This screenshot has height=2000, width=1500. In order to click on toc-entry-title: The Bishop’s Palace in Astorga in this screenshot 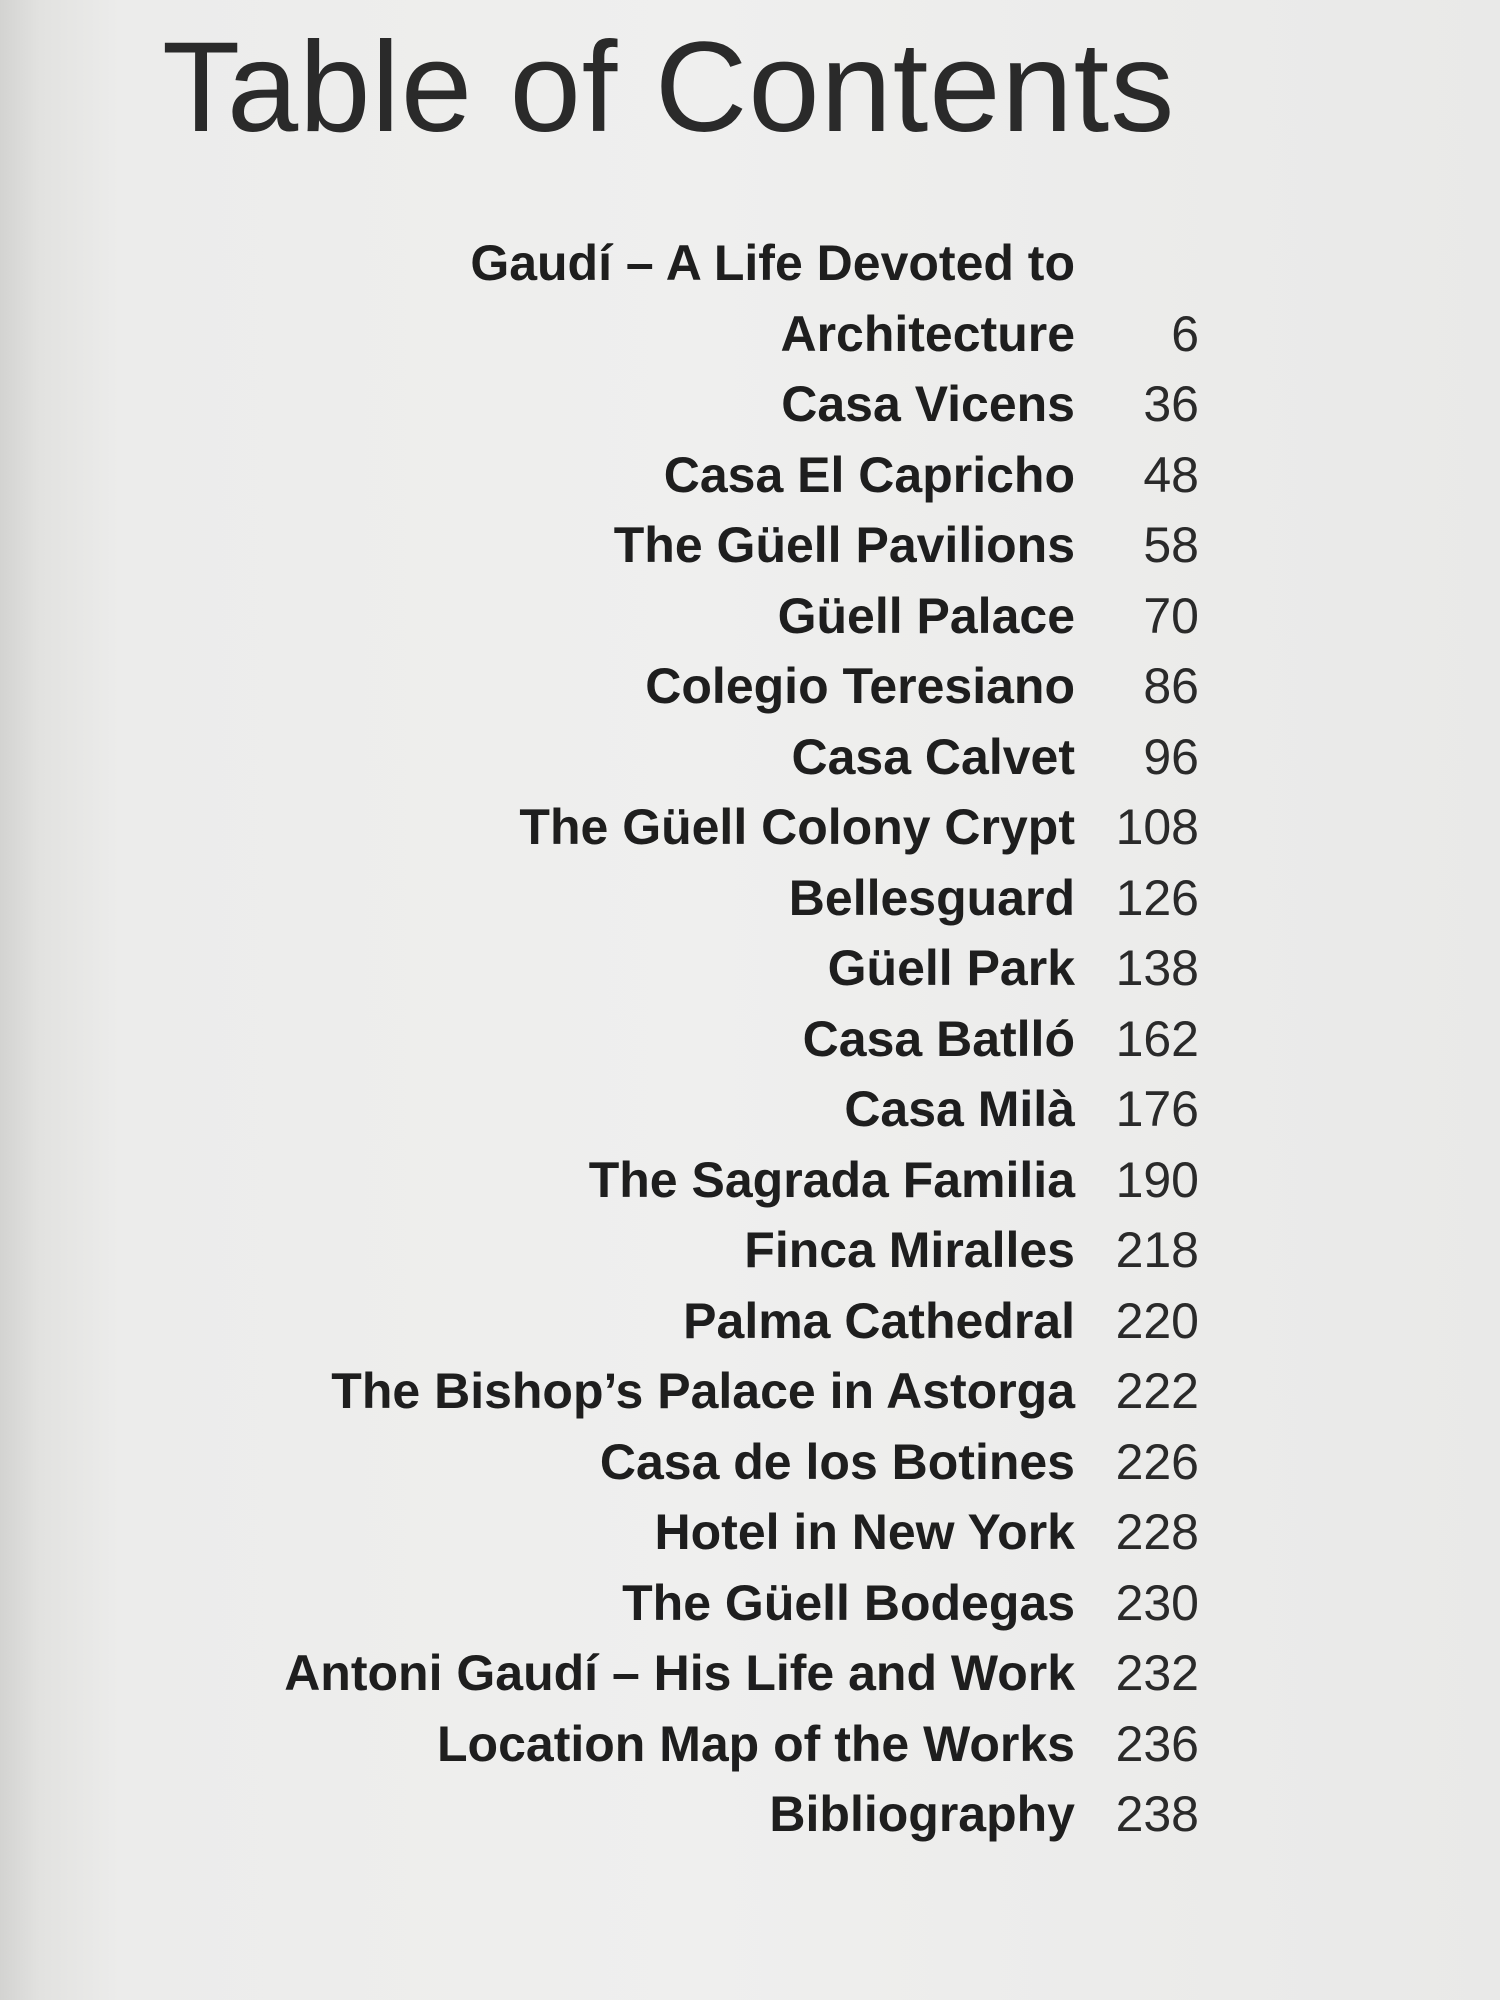, I will do `click(703, 1391)`.